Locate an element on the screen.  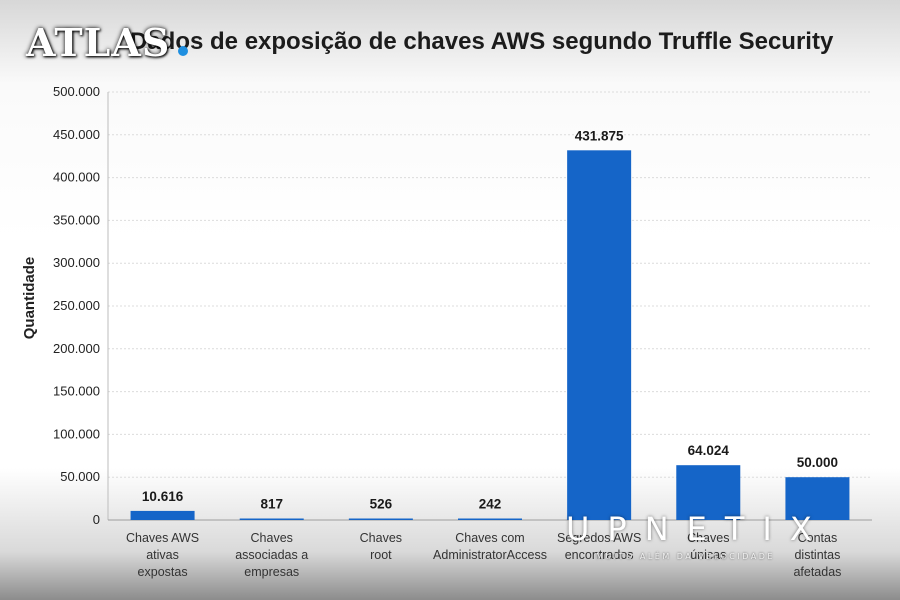
y-tick-label: 500.000 is located at coordinates (76, 91).